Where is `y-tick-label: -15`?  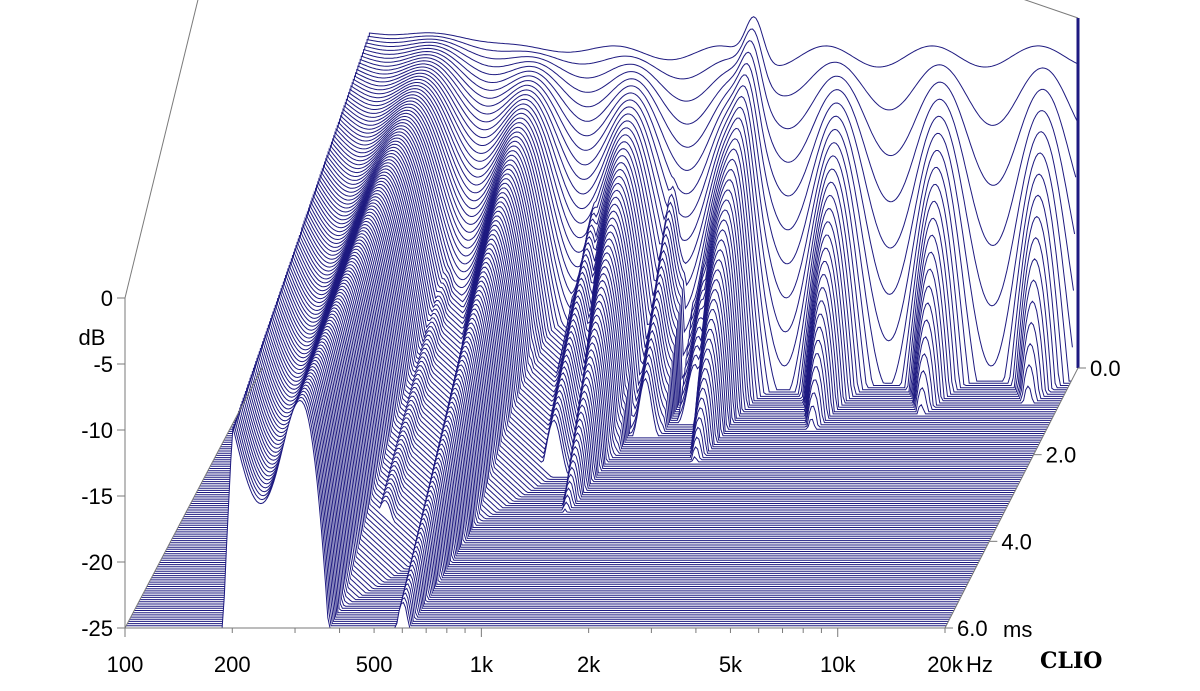 y-tick-label: -15 is located at coordinates (97, 496).